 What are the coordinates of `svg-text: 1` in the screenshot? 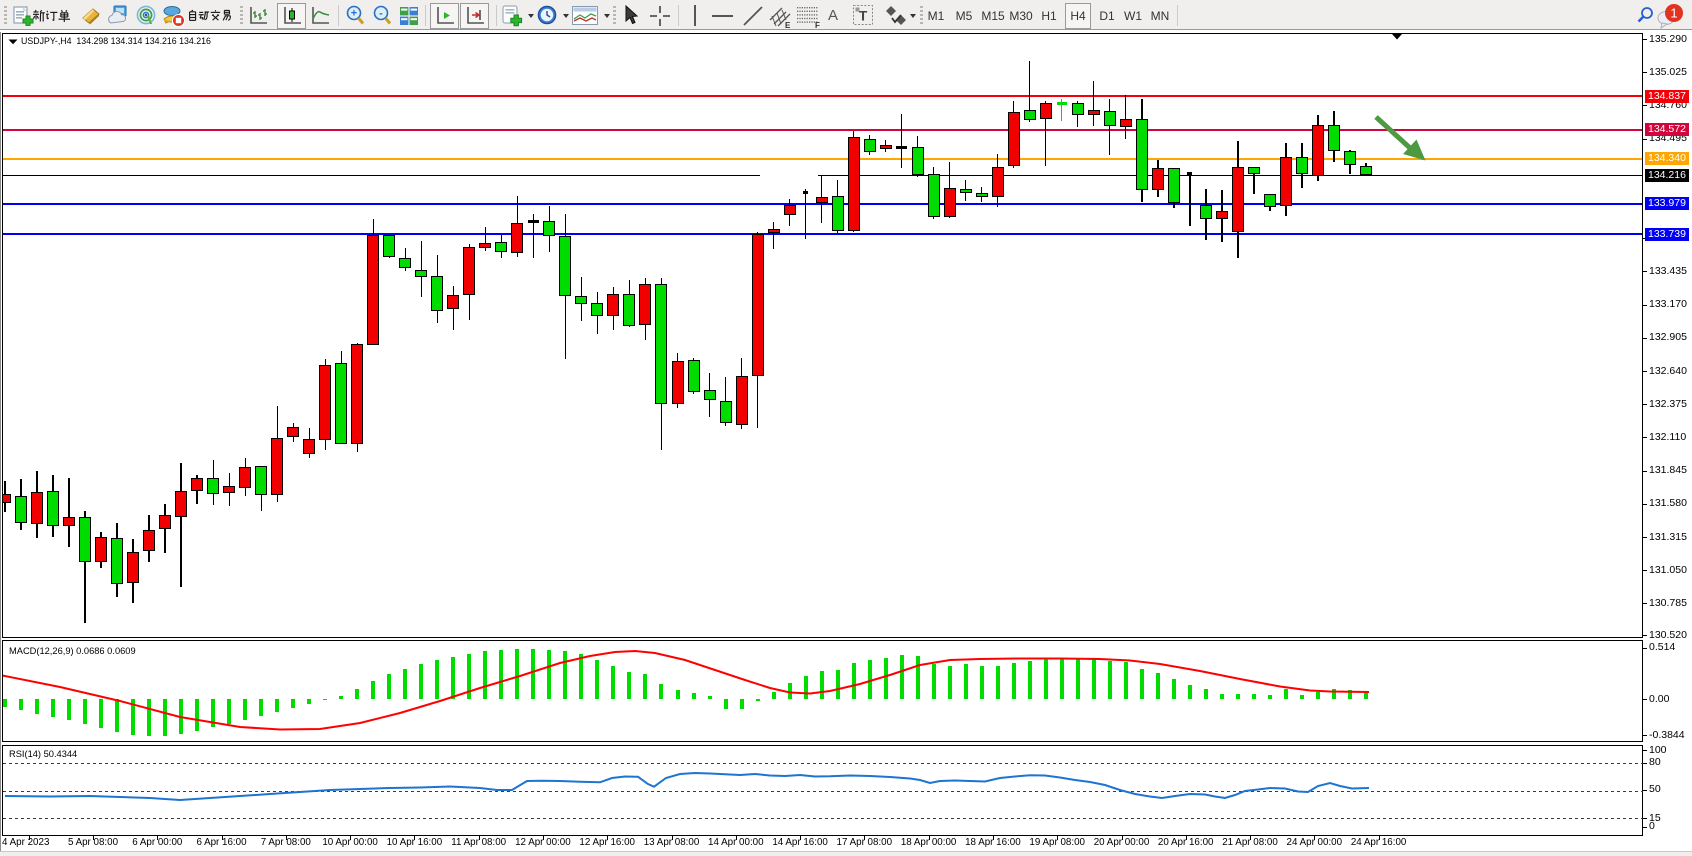 It's located at (1673, 13).